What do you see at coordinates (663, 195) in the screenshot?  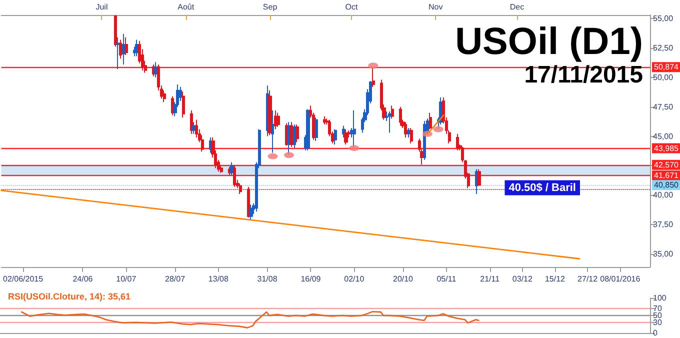 I see `y-tick-label: 40,00` at bounding box center [663, 195].